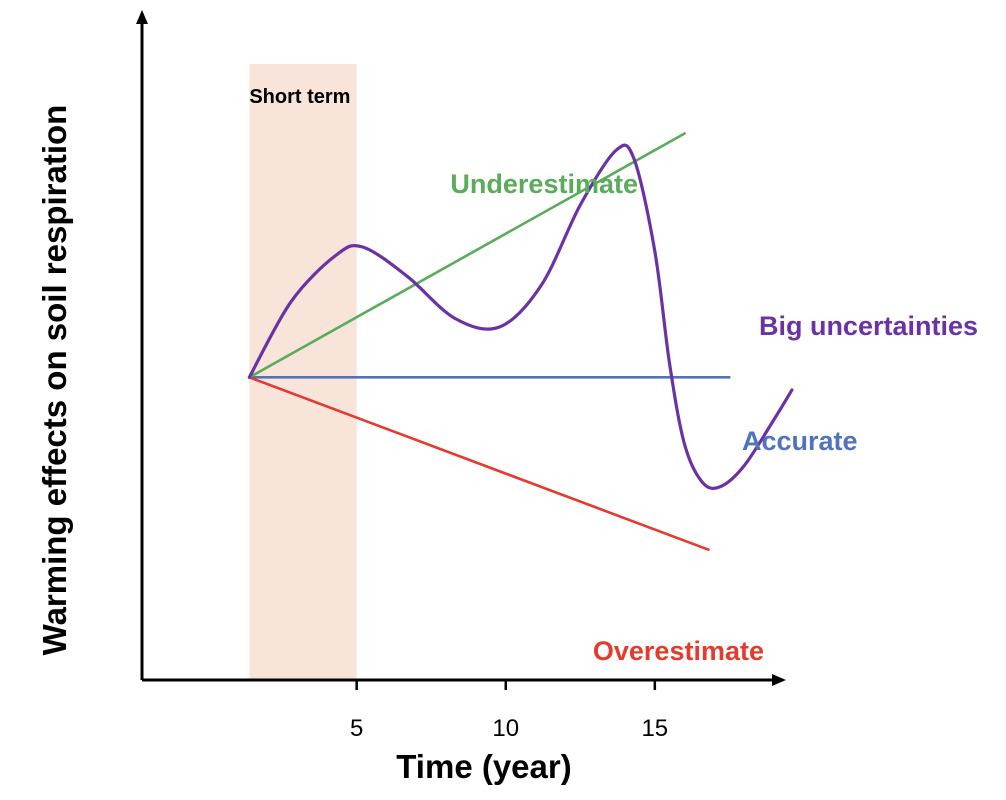 The height and width of the screenshot is (800, 1006). What do you see at coordinates (509, 711) in the screenshot?
I see `ticks-layer: 5 10 15` at bounding box center [509, 711].